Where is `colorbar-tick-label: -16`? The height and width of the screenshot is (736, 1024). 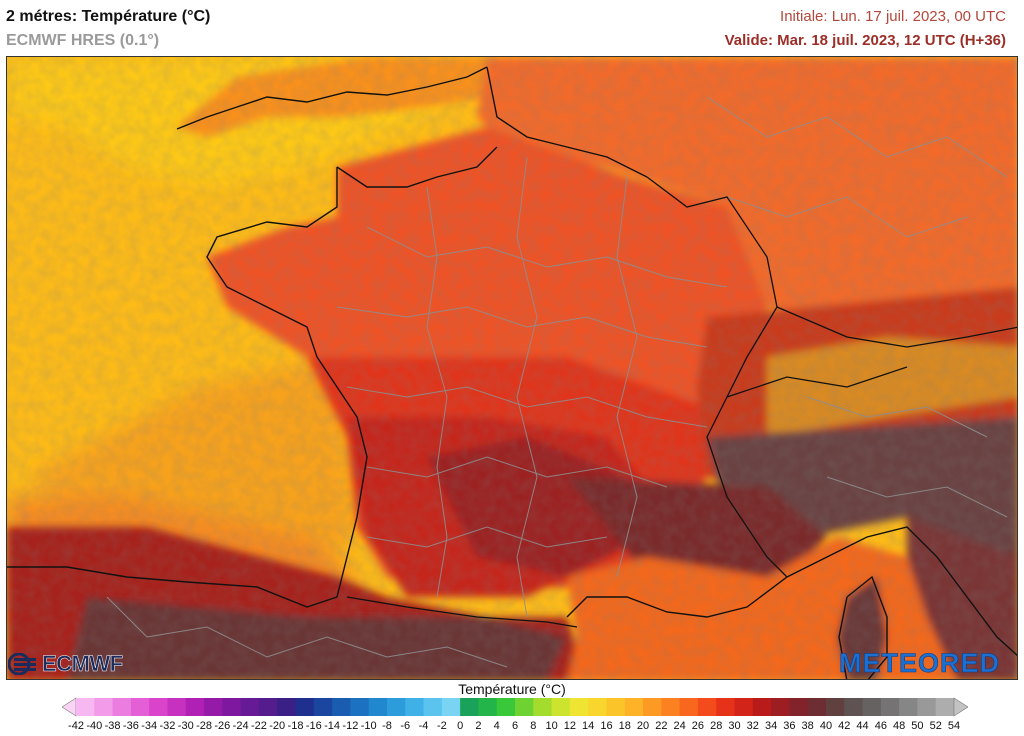 colorbar-tick-label: -16 is located at coordinates (313, 726).